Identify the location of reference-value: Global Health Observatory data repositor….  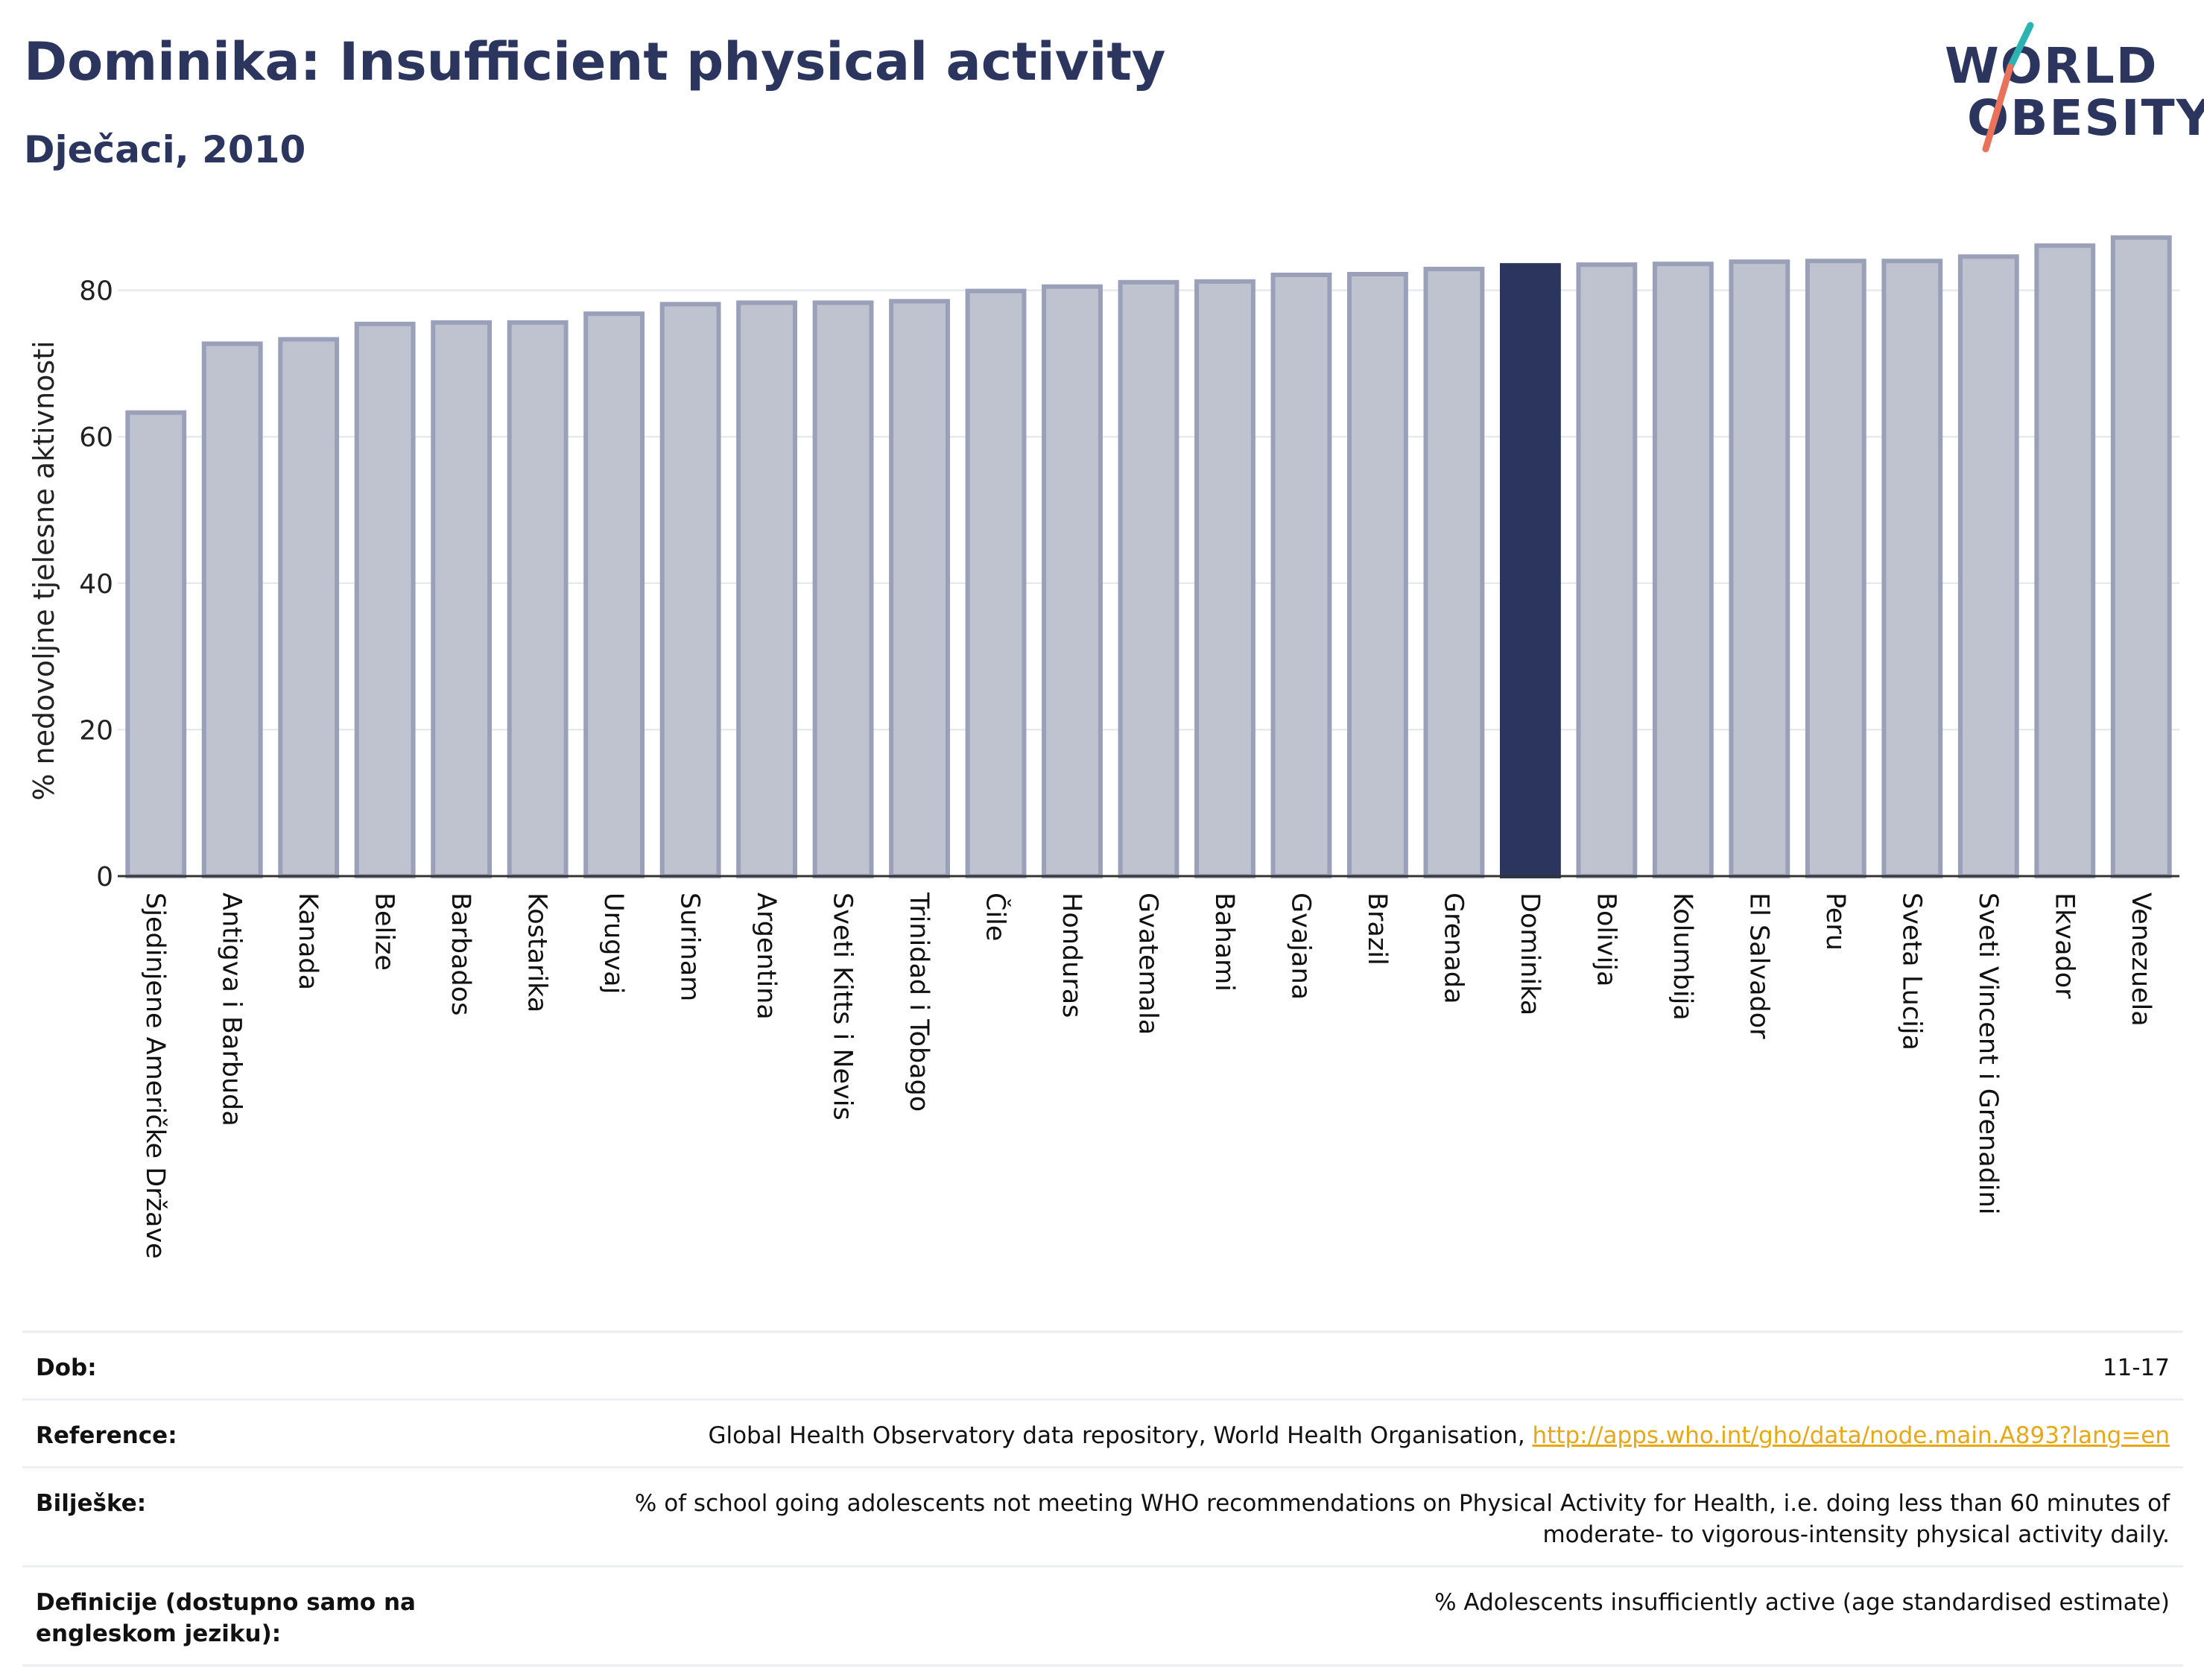
(1386, 1435).